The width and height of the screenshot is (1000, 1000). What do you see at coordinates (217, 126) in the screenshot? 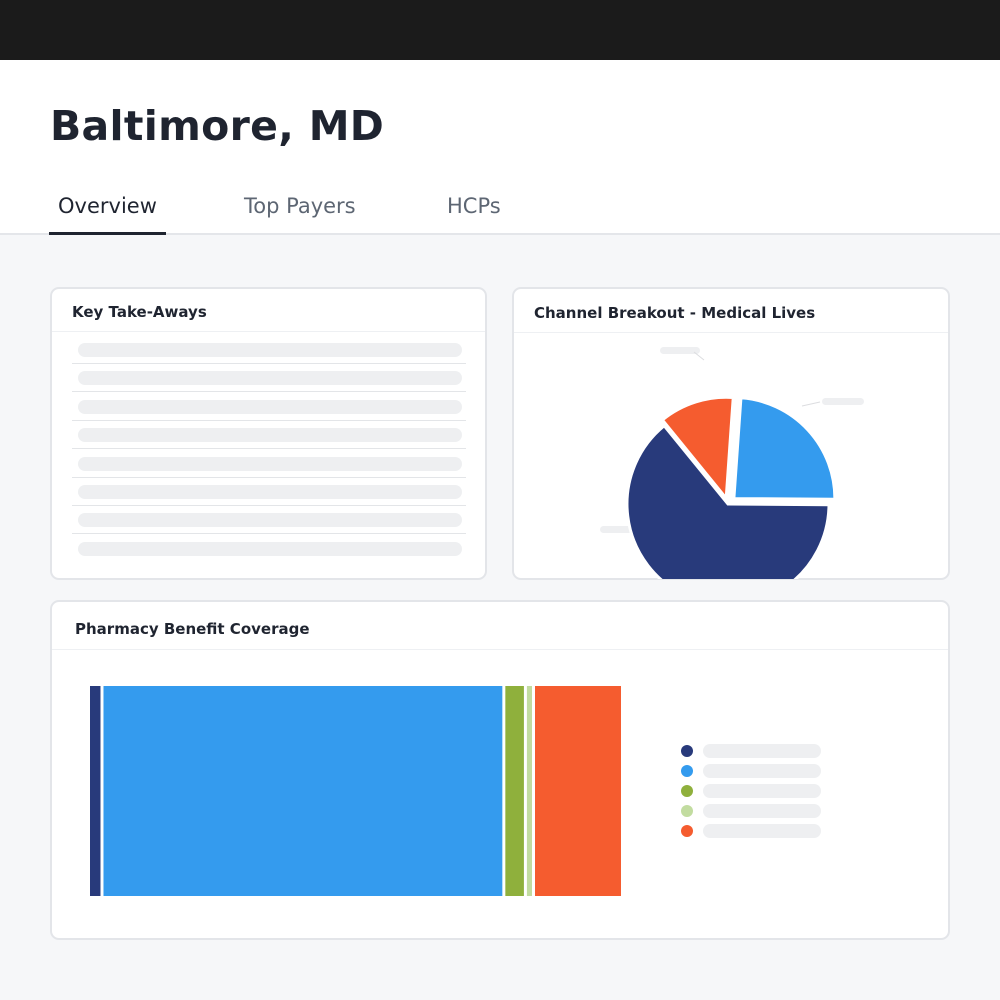
I see `page-title: Baltimore, MD` at bounding box center [217, 126].